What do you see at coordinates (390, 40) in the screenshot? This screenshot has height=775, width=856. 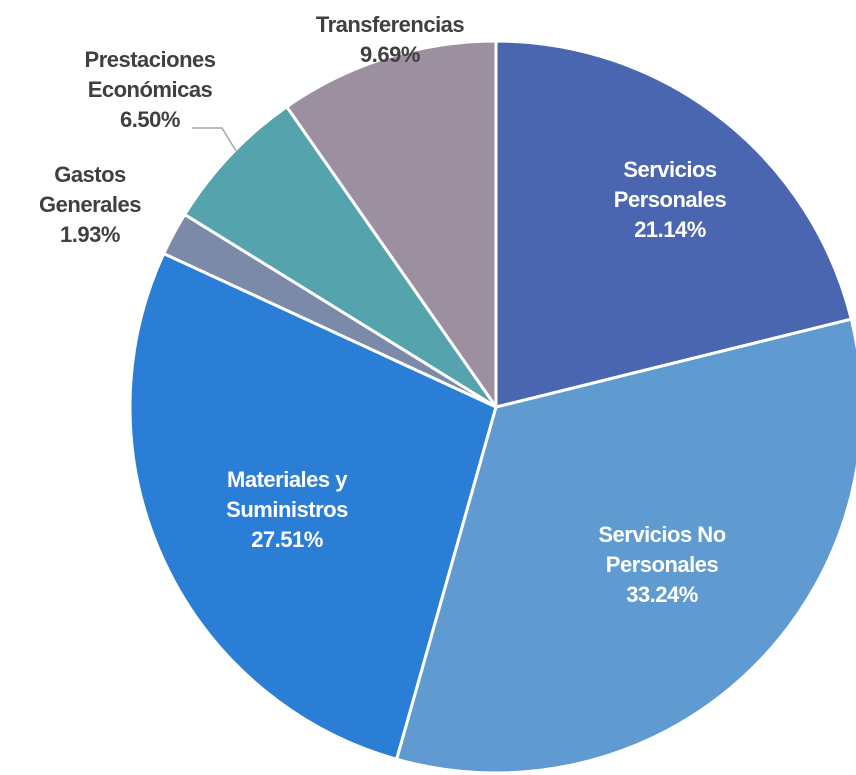 I see `slice-label: Transferencias 9.69%` at bounding box center [390, 40].